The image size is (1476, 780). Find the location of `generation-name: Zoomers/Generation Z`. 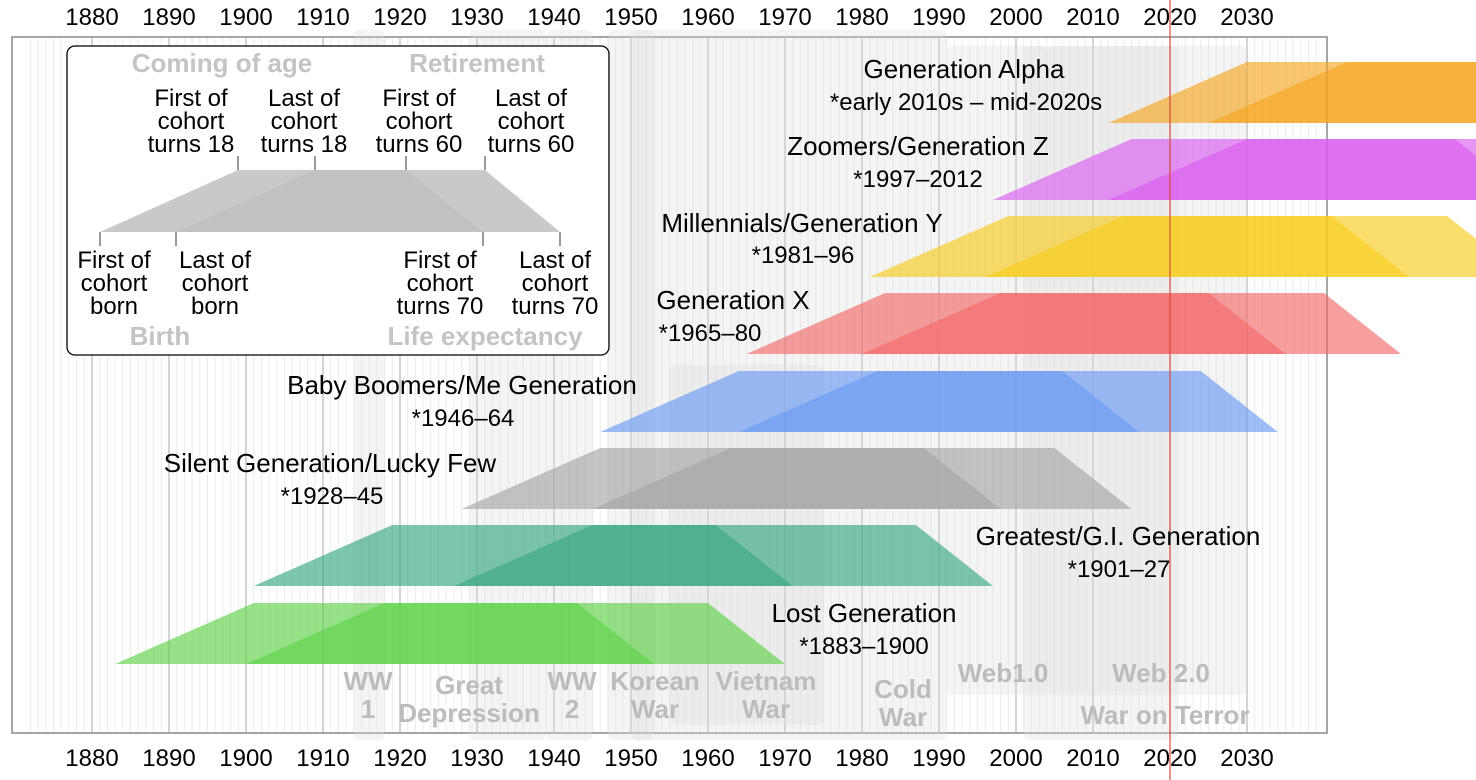

generation-name: Zoomers/Generation Z is located at coordinates (918, 146).